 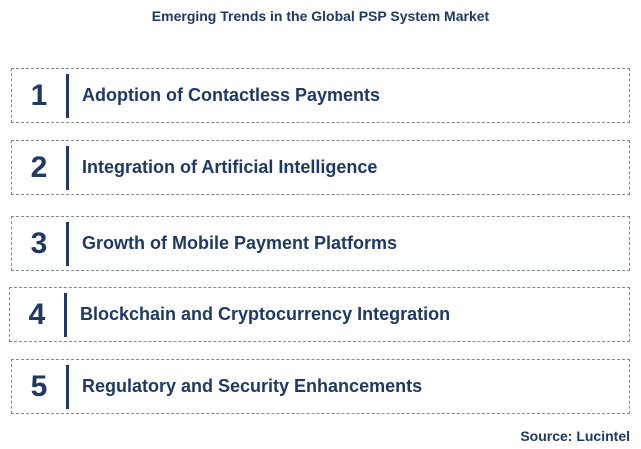 I want to click on trend-number: 4, so click(x=37, y=314).